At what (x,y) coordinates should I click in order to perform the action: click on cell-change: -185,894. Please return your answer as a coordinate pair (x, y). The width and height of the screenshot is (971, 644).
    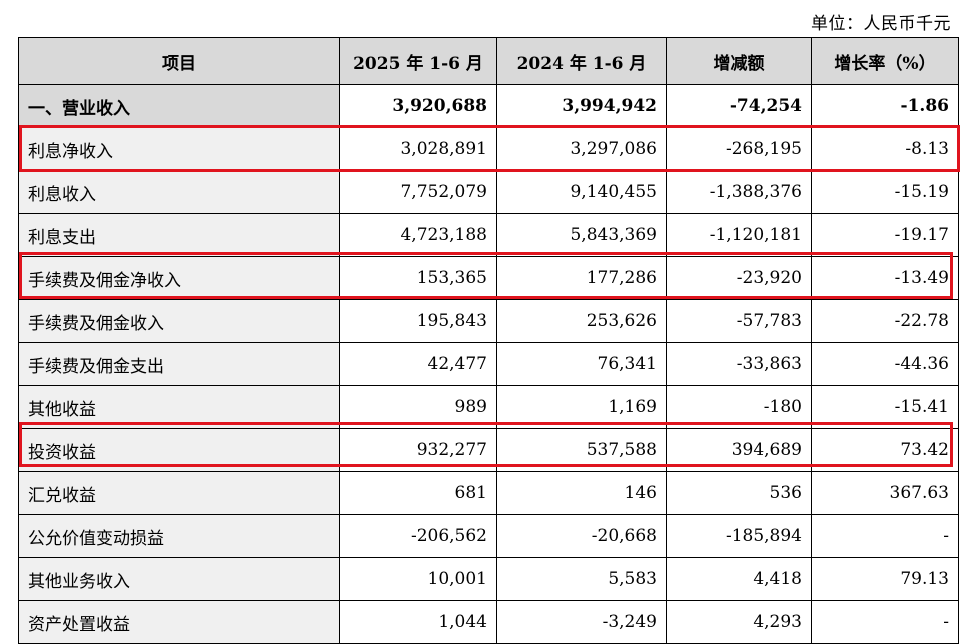
    Looking at the image, I should click on (739, 536).